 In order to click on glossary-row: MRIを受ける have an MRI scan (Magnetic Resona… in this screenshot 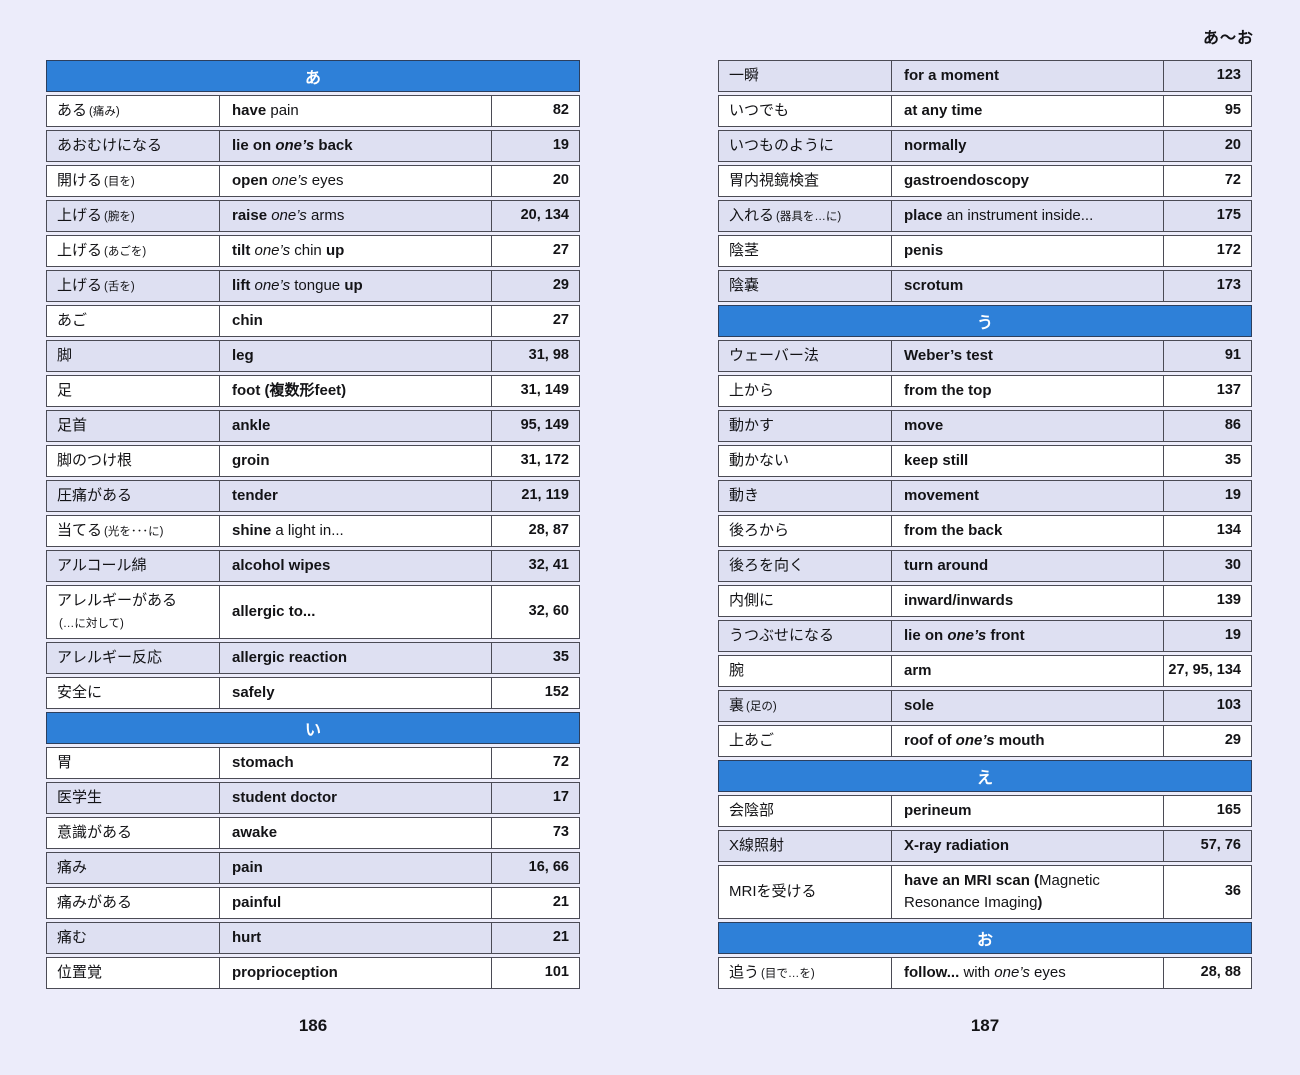, I will do `click(985, 892)`.